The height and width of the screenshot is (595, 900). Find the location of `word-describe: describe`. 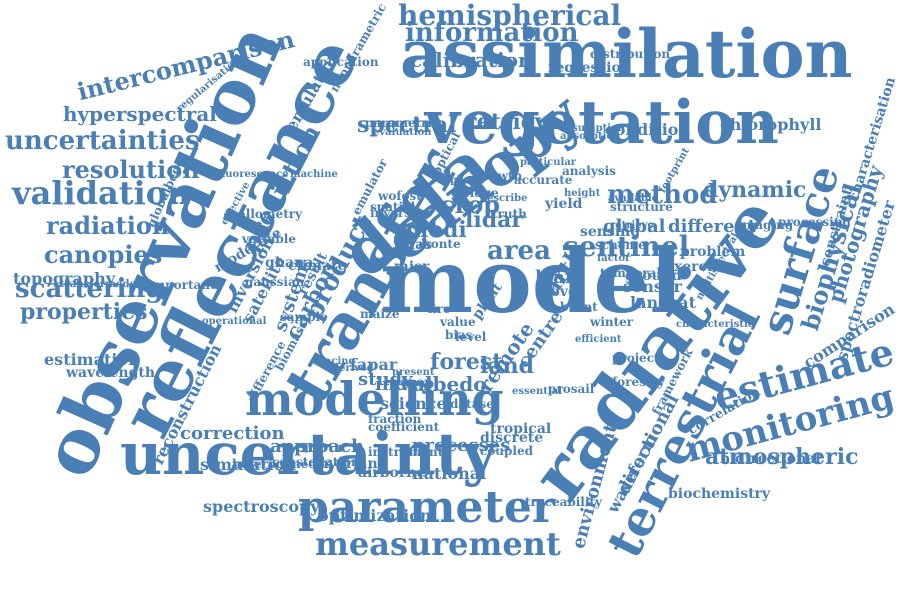

word-describe: describe is located at coordinates (504, 199).